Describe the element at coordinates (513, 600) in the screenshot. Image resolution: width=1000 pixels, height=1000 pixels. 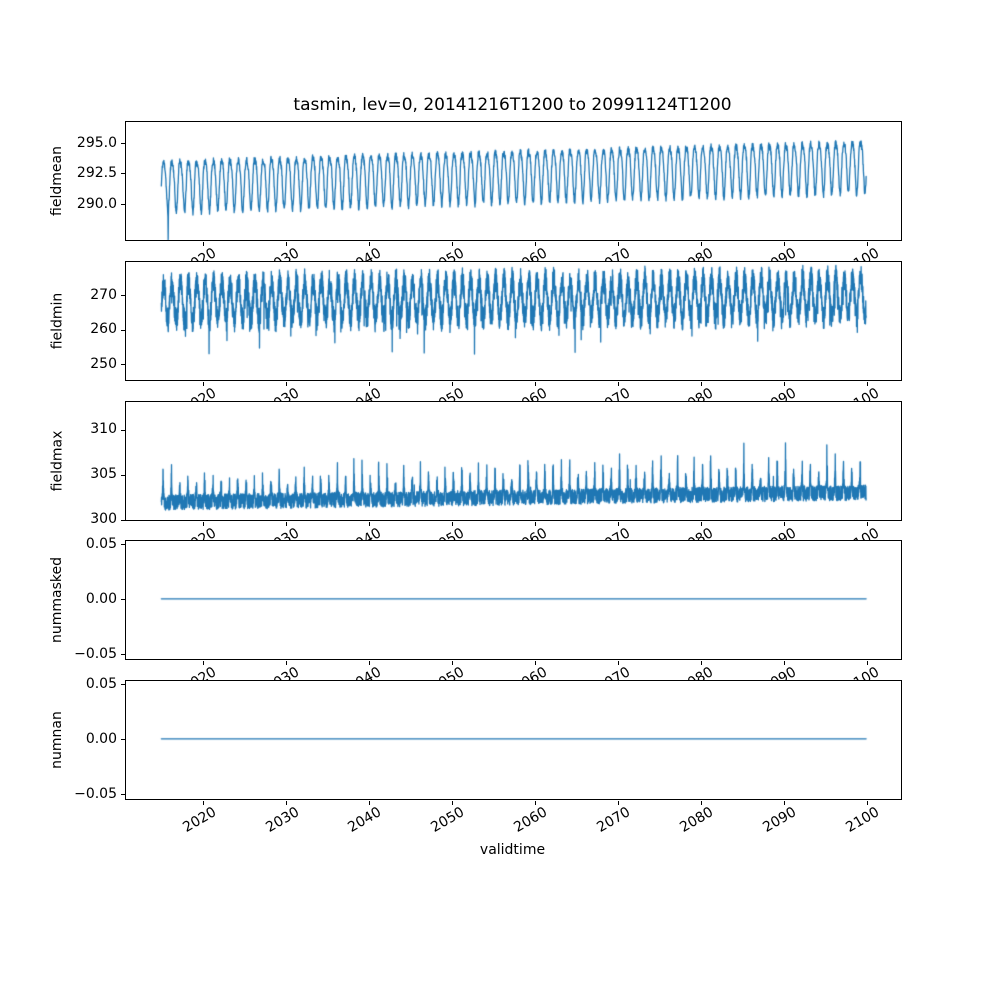
I see `line-series-canvas-nummasked` at that location.